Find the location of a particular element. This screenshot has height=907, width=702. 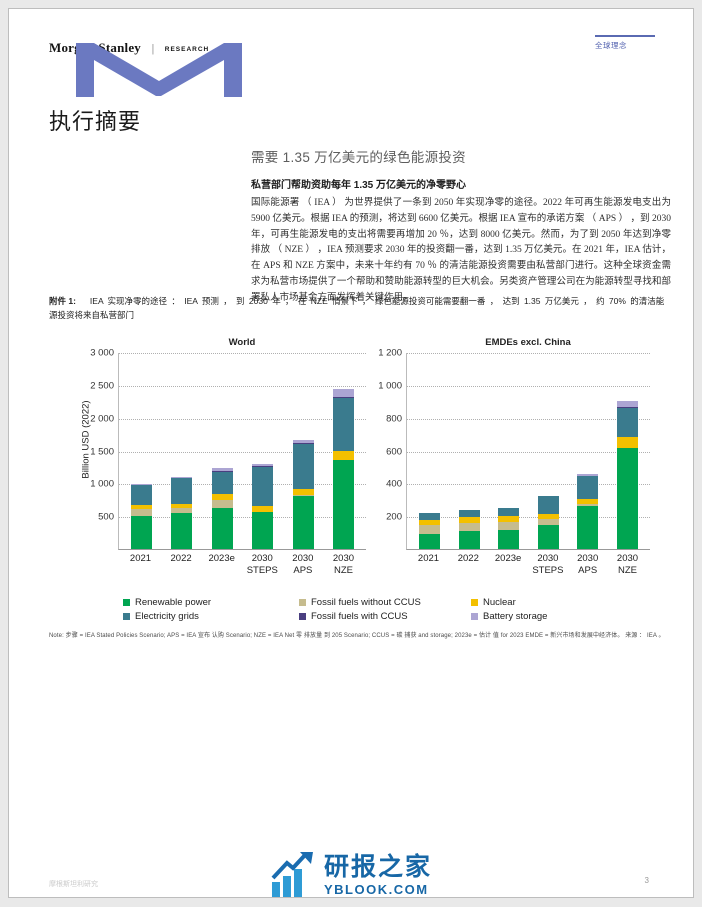

watermark: 研报之家 YBLOOK.COM is located at coordinates (351, 875).